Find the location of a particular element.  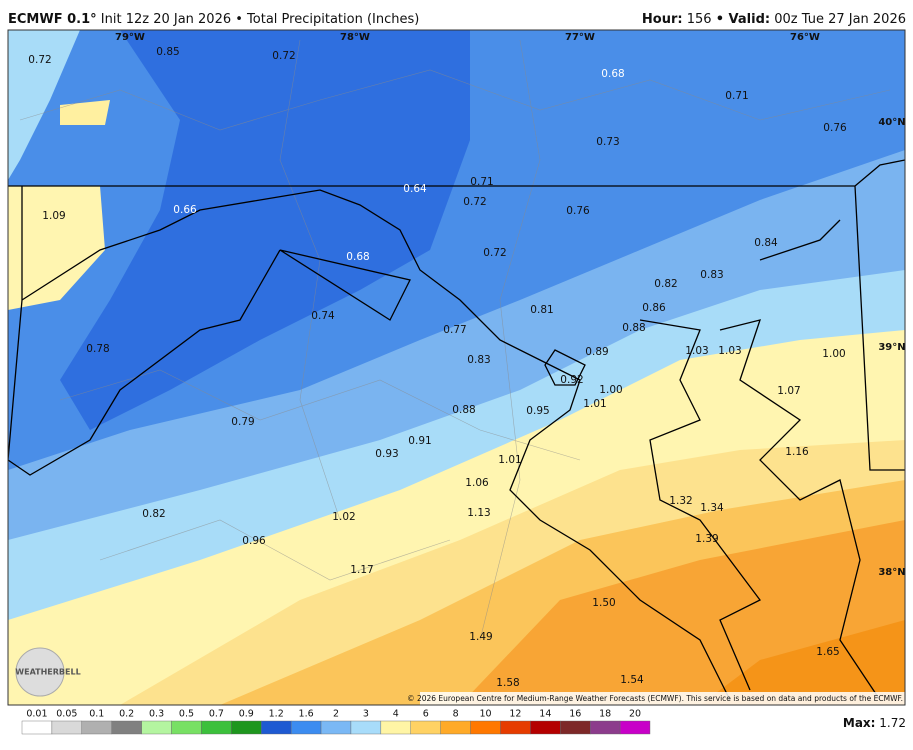

precip-value: 0.85 is located at coordinates (167, 52).